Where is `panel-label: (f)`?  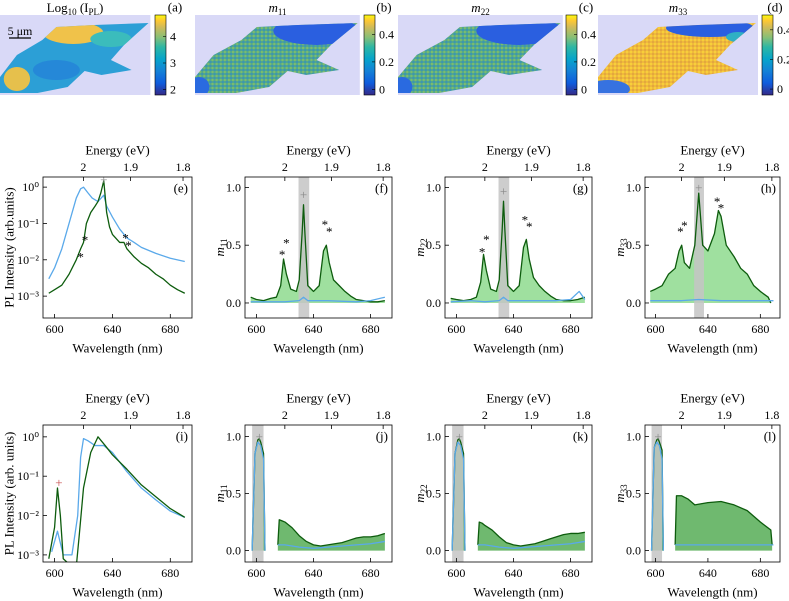
panel-label: (f) is located at coordinates (381, 188).